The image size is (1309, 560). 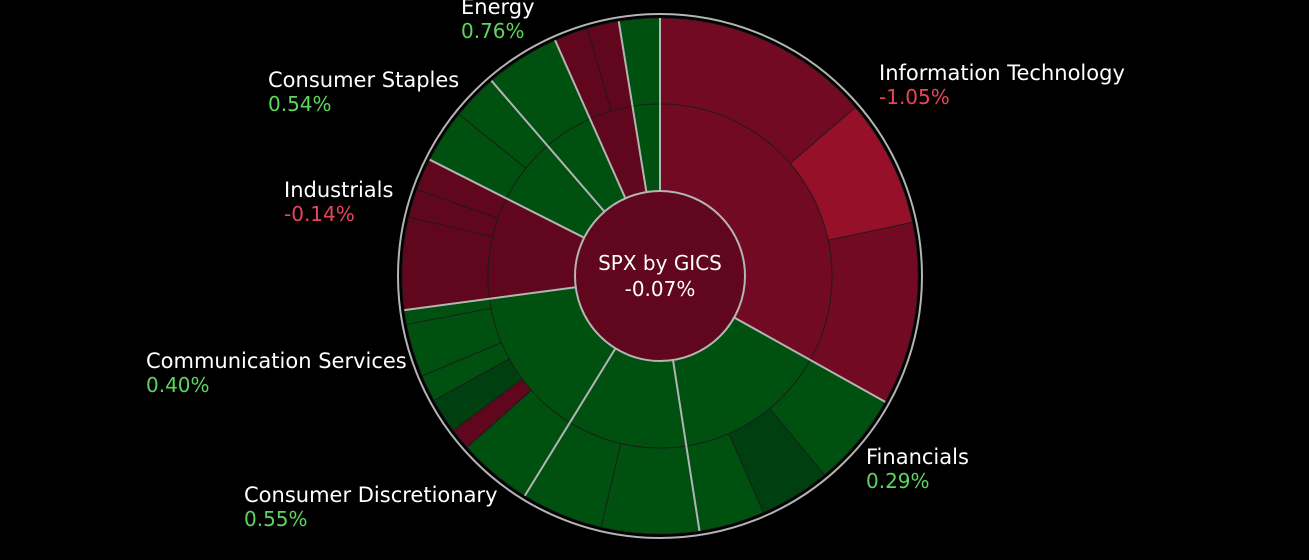 What do you see at coordinates (490, 299) in the screenshot?
I see `sector-divider-industrials` at bounding box center [490, 299].